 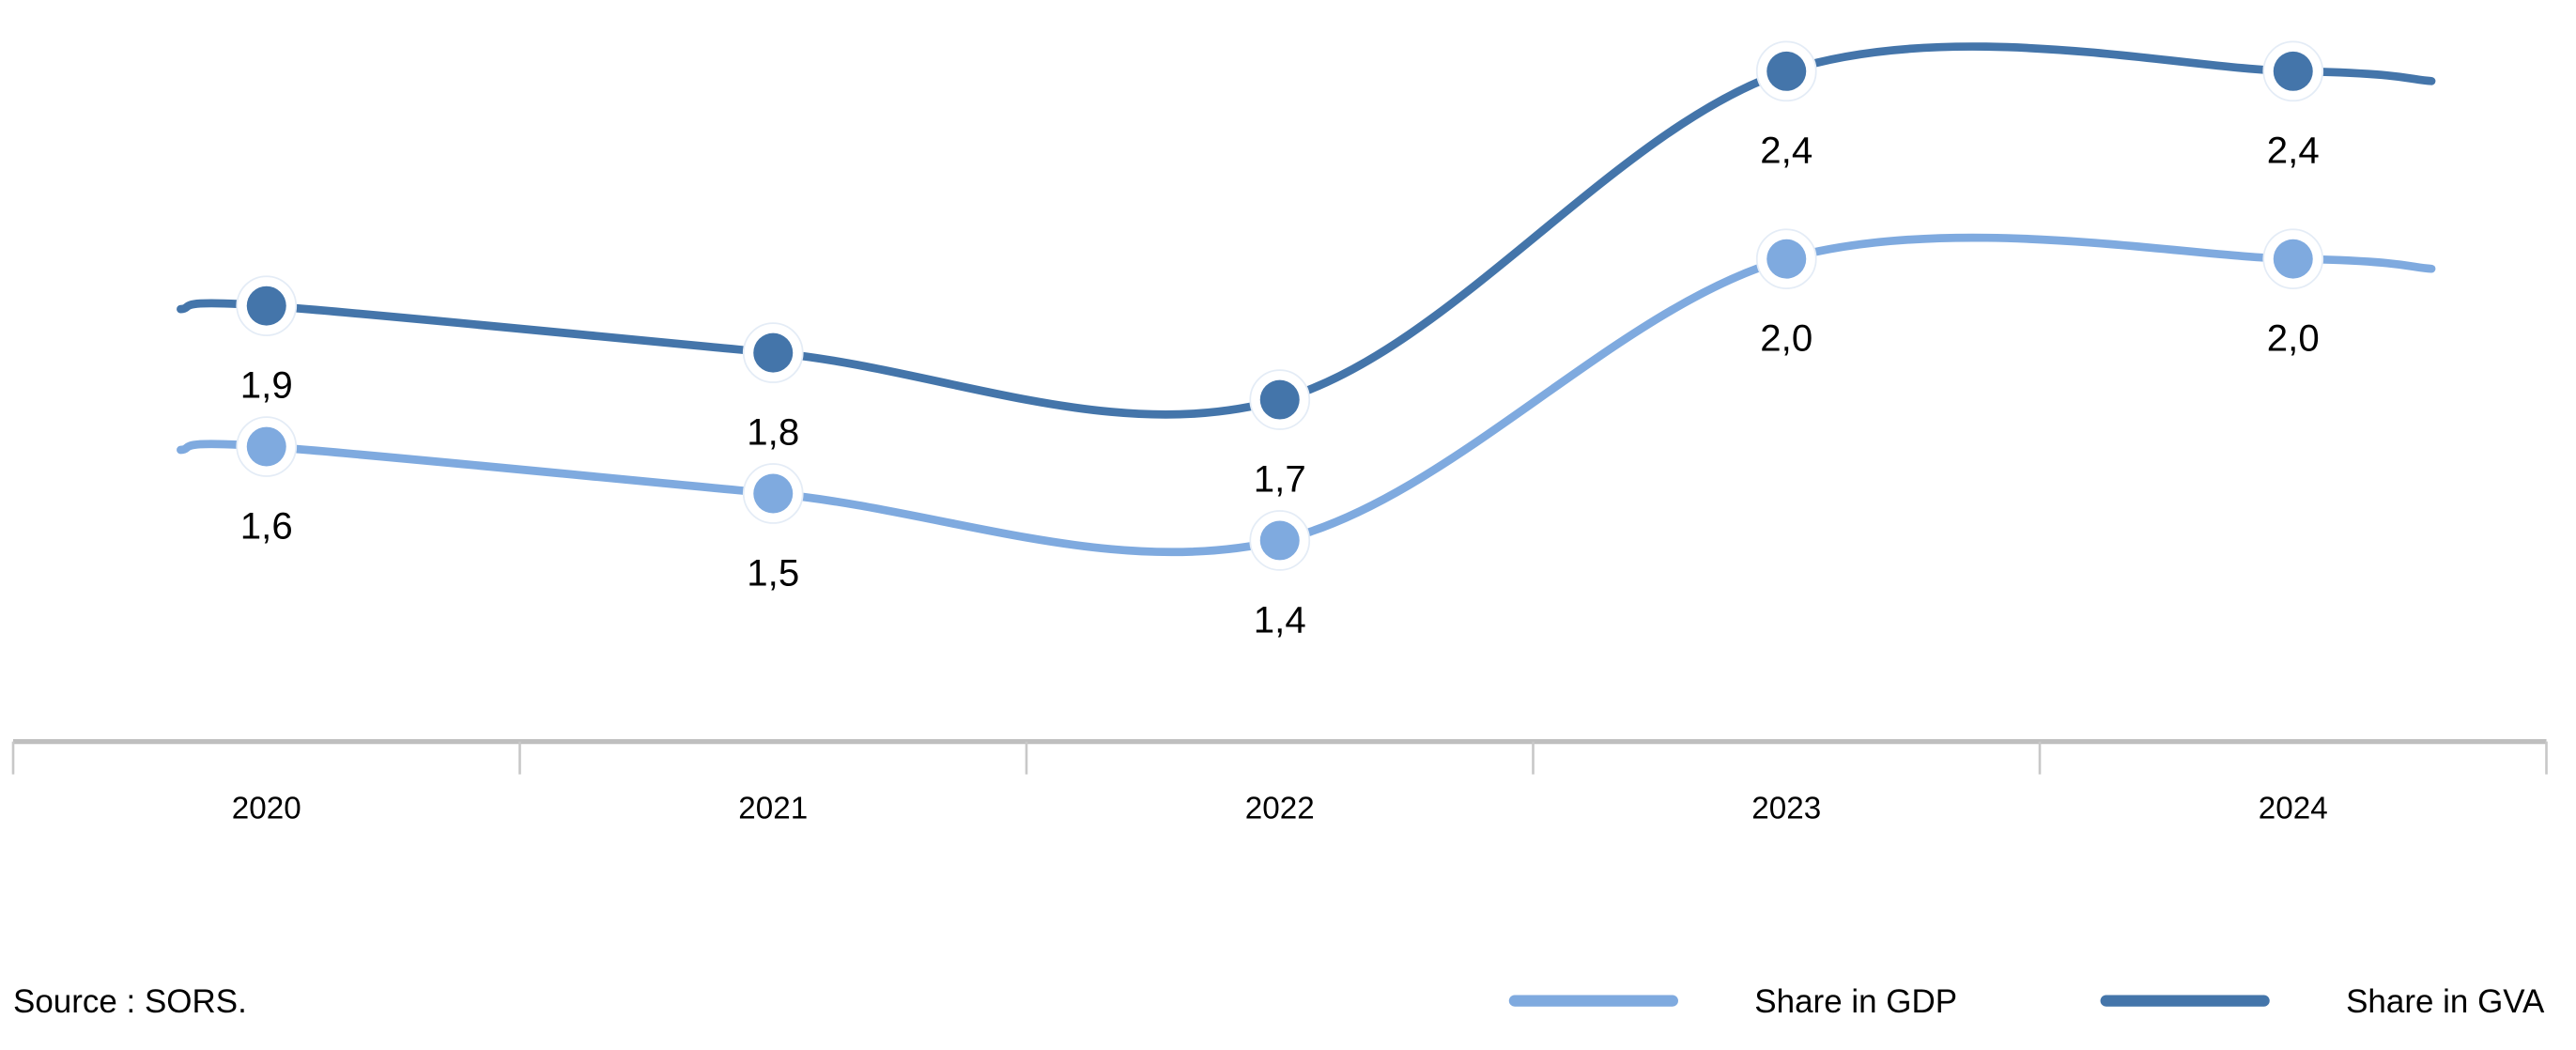 What do you see at coordinates (2445, 1002) in the screenshot?
I see `legend-label: Share in GVA` at bounding box center [2445, 1002].